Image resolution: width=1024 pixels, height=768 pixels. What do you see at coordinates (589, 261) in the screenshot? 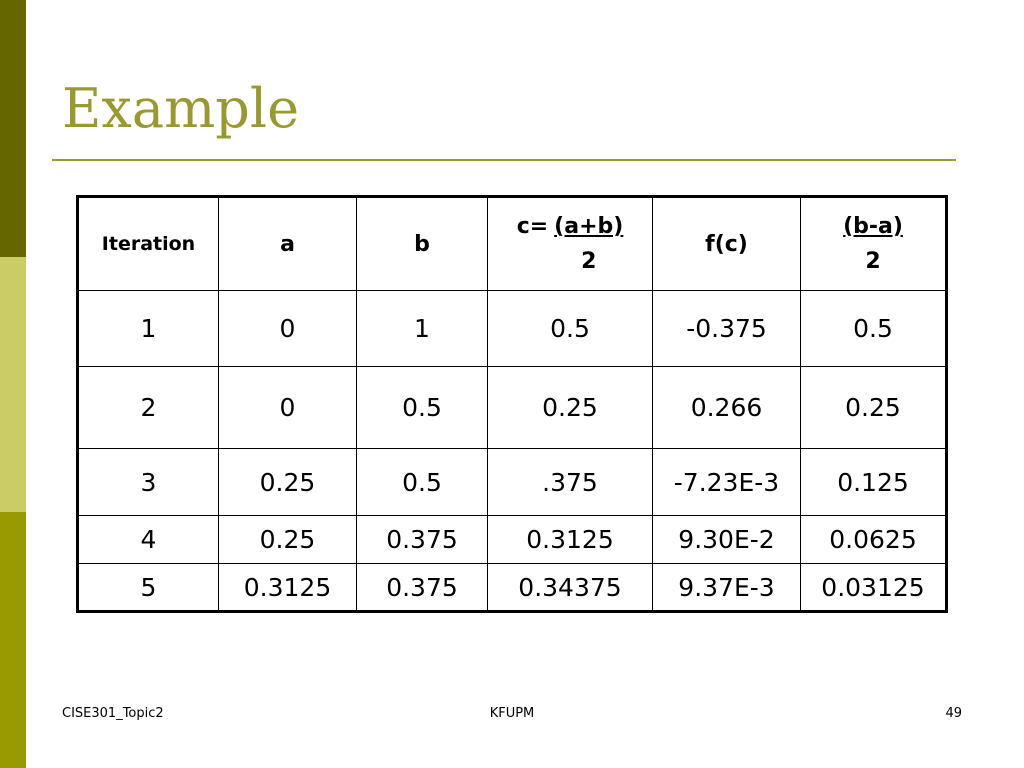
I see `header-c-denominator: 2` at bounding box center [589, 261].